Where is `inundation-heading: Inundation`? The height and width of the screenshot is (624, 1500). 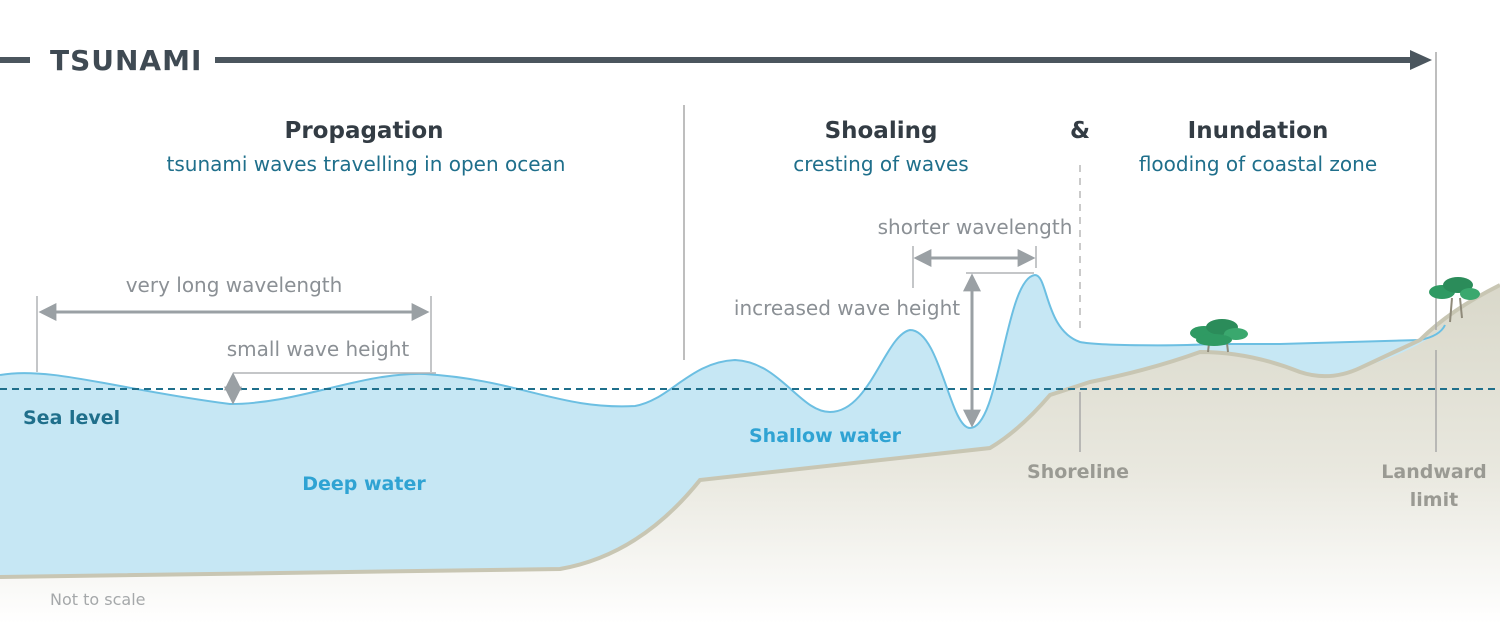
inundation-heading: Inundation is located at coordinates (1258, 131).